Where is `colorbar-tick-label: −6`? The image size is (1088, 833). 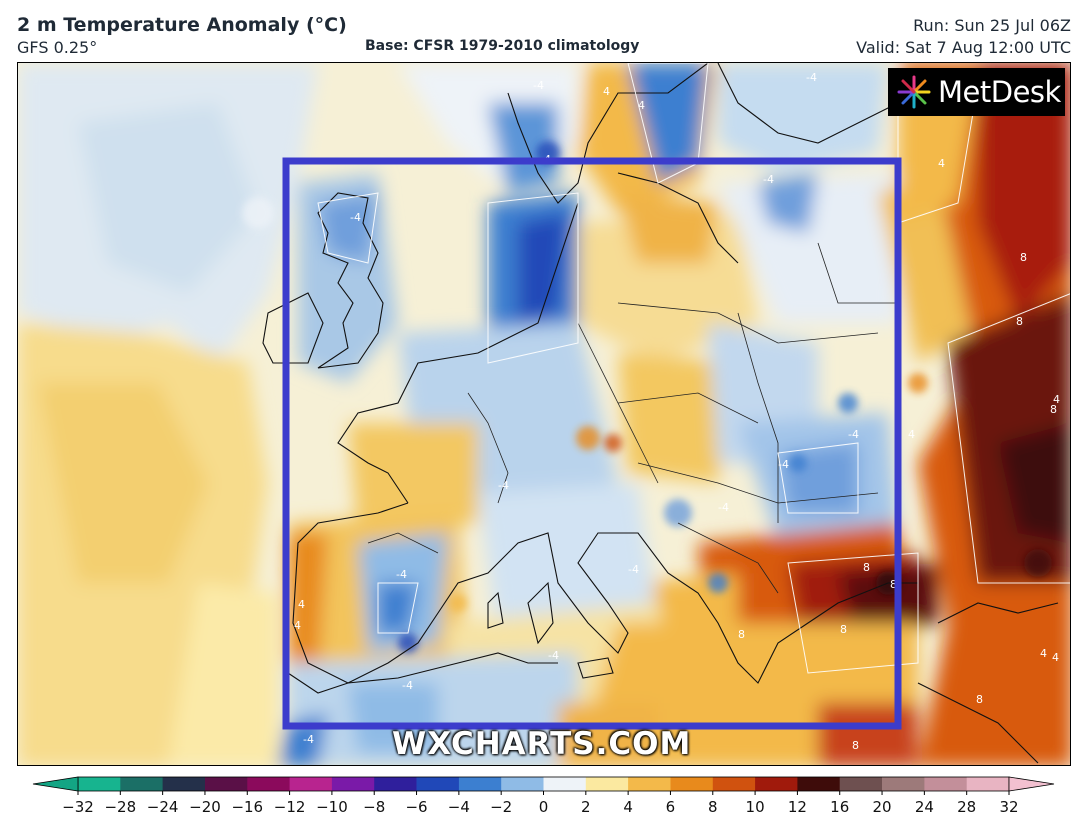
colorbar-tick-label: −6 is located at coordinates (416, 807).